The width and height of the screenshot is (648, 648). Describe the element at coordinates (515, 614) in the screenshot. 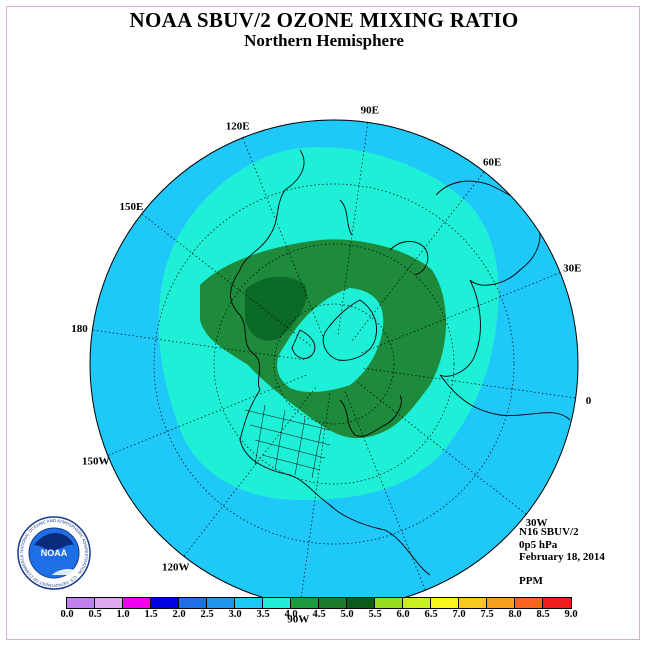

I see `colorbar-tick-label: 8.0` at that location.